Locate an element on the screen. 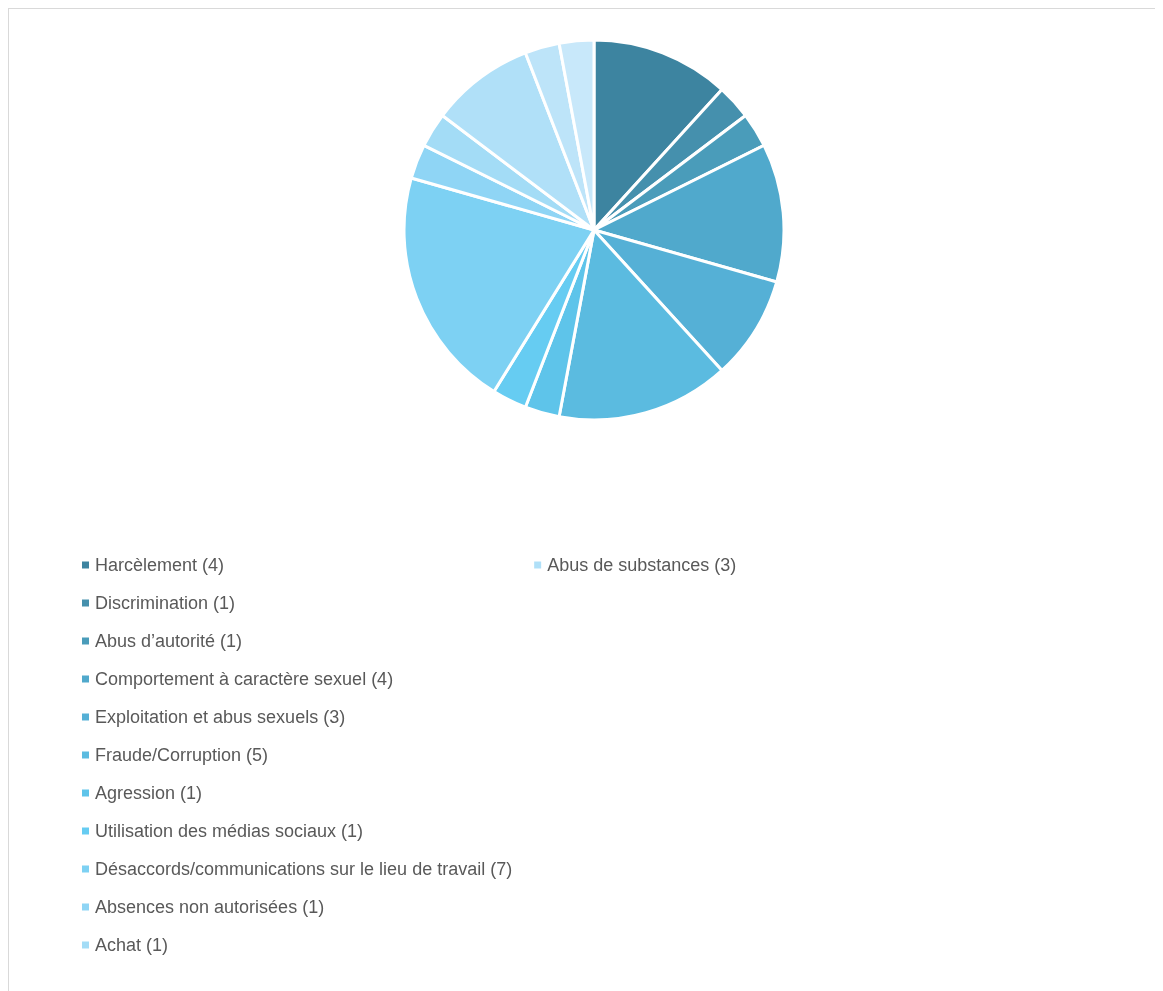  legend-label: Harcèlement (4) is located at coordinates (160, 565).